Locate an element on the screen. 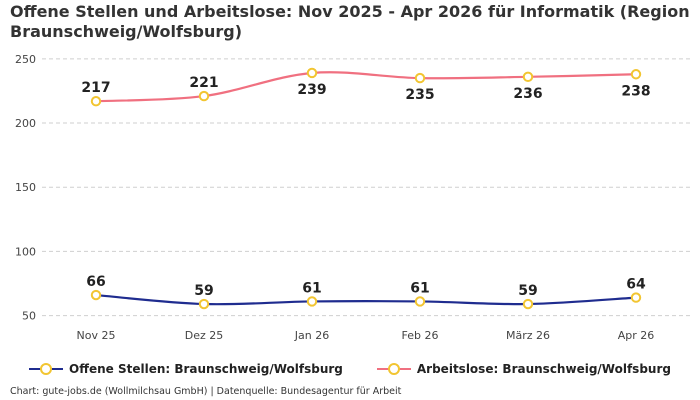  legend-item-offene-stellen: Offene Stellen: Braunschweig/Wolfsburg is located at coordinates (186, 369).